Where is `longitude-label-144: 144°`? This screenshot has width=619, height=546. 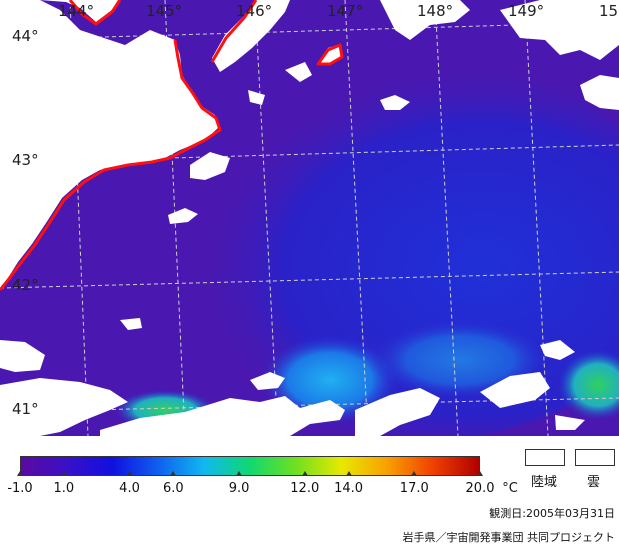
longitude-label-144: 144° is located at coordinates (76, 11).